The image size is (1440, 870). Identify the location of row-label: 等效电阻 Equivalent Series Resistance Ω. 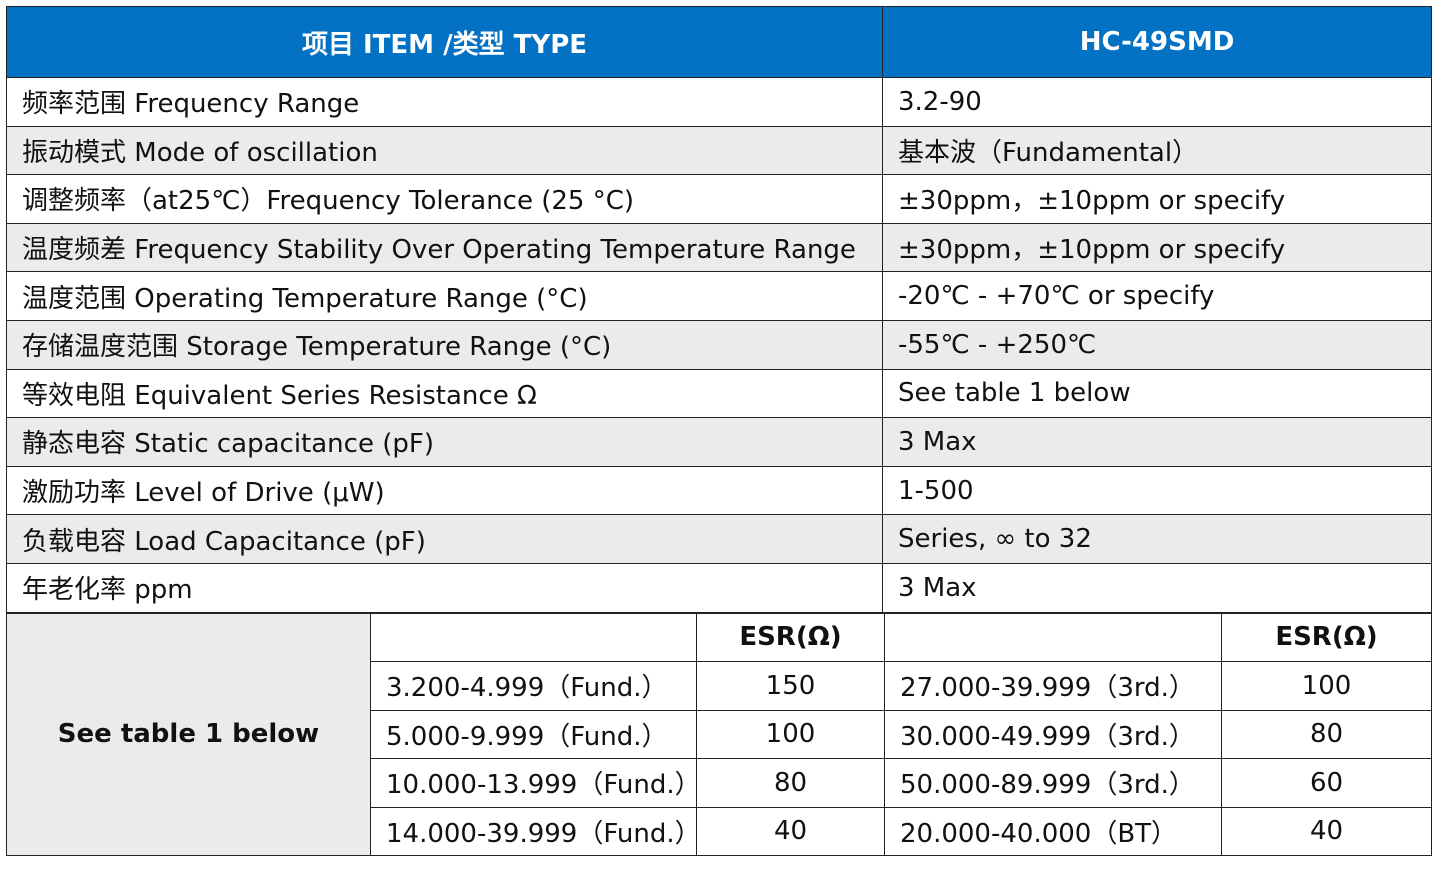
(444, 393).